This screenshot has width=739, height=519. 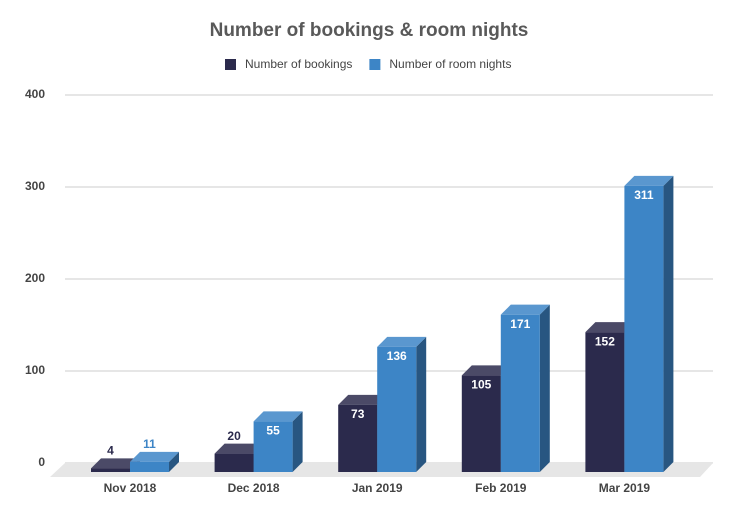 What do you see at coordinates (35, 370) in the screenshot?
I see `y-tick-label: 100` at bounding box center [35, 370].